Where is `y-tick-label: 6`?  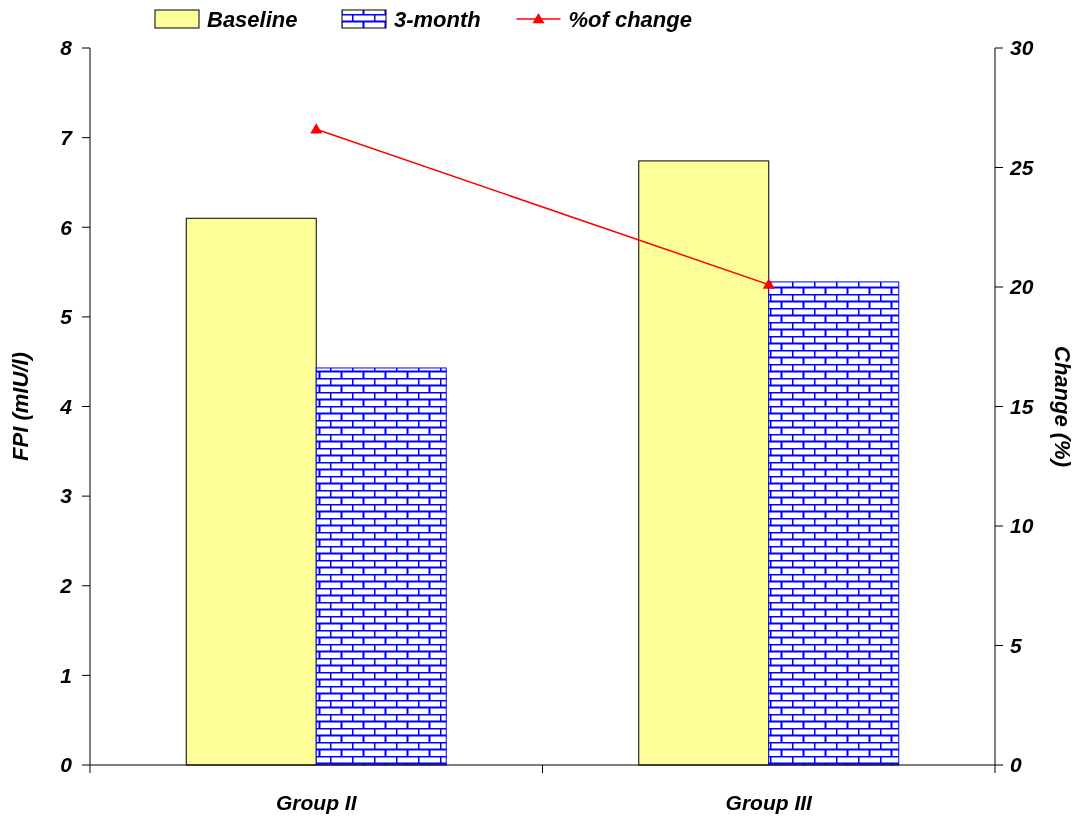
y-tick-label: 6 is located at coordinates (66, 227).